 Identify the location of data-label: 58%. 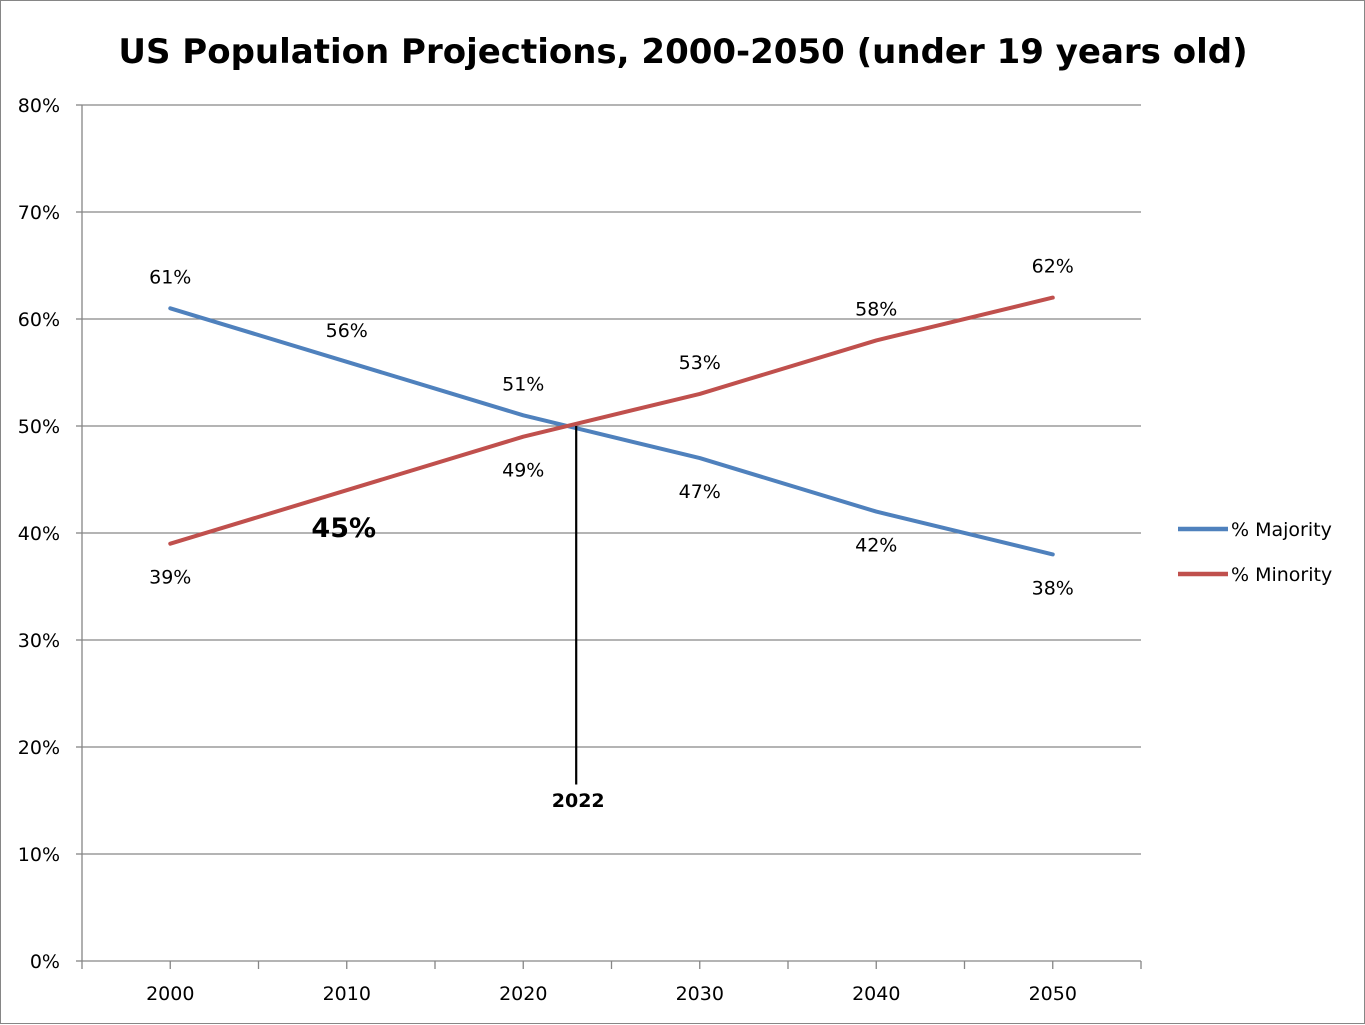
(876, 309).